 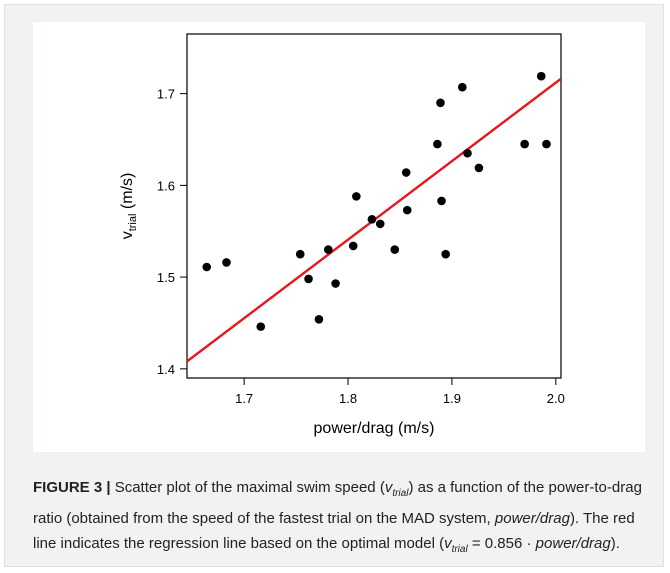 I want to click on figure-label: FIGURE 3 |, so click(x=72, y=487).